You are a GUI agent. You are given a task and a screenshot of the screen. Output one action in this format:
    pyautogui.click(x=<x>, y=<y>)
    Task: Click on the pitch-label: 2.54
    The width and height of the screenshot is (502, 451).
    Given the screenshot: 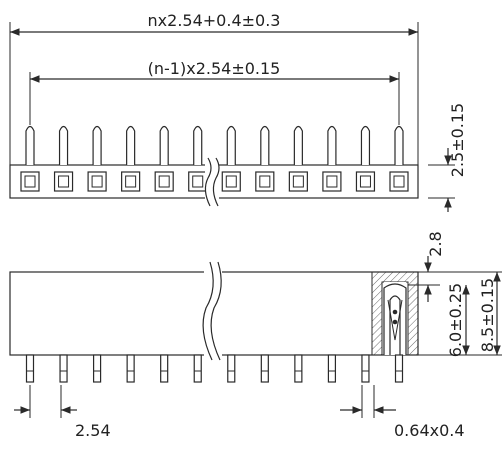 What is the action you would take?
    pyautogui.click(x=93, y=430)
    